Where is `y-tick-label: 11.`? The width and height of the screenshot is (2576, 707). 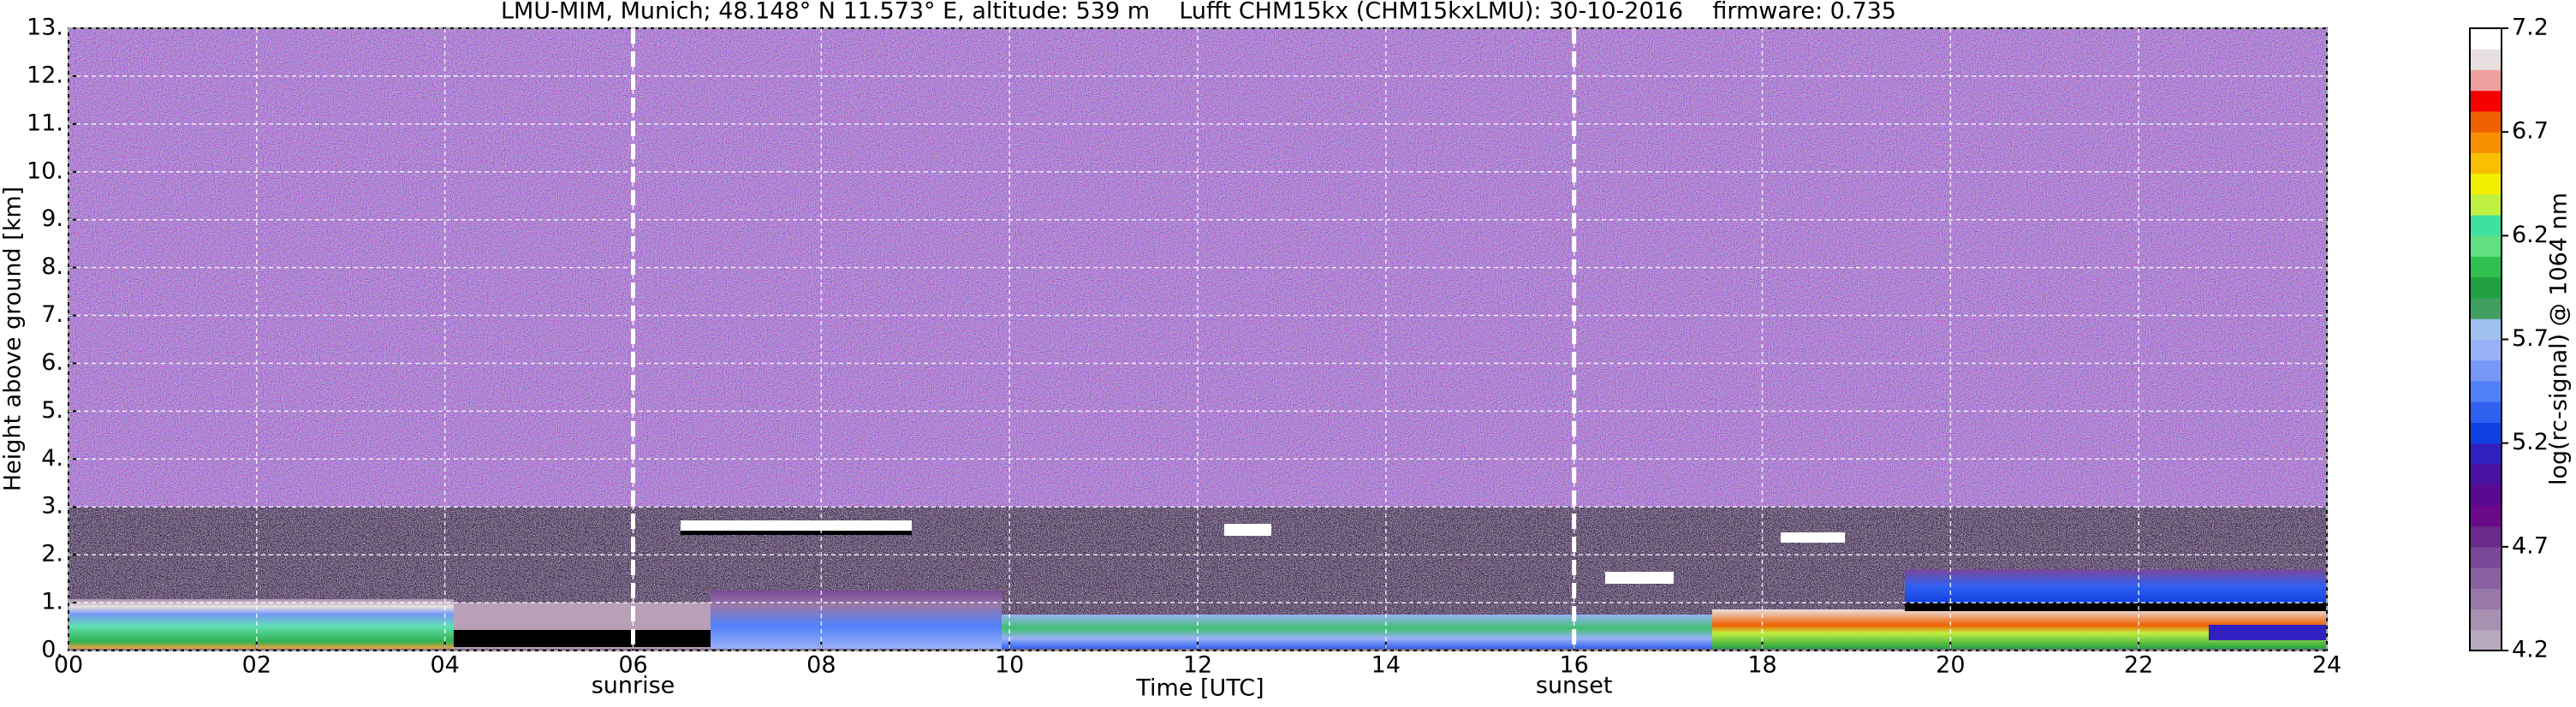 y-tick-label: 11. is located at coordinates (45, 123).